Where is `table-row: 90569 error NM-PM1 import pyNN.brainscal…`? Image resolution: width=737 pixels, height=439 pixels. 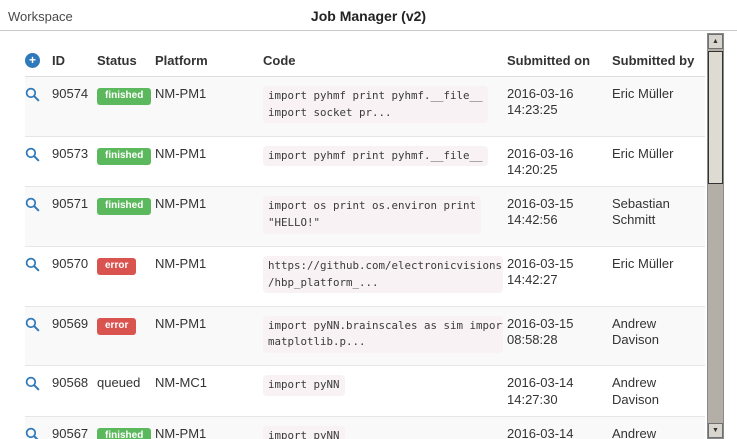
table-row: 90569 error NM-PM1 import pyNN.brainscal… is located at coordinates (365, 336).